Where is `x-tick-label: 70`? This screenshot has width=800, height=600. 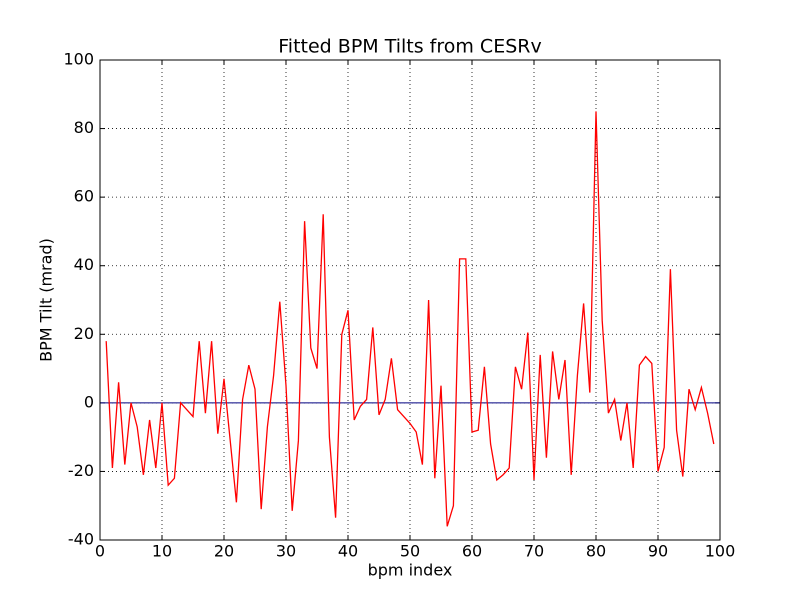
x-tick-label: 70 is located at coordinates (534, 551).